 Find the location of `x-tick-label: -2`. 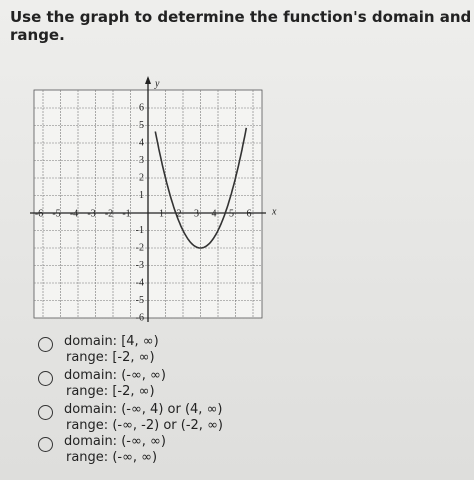

x-tick-label: -2 is located at coordinates (109, 213).